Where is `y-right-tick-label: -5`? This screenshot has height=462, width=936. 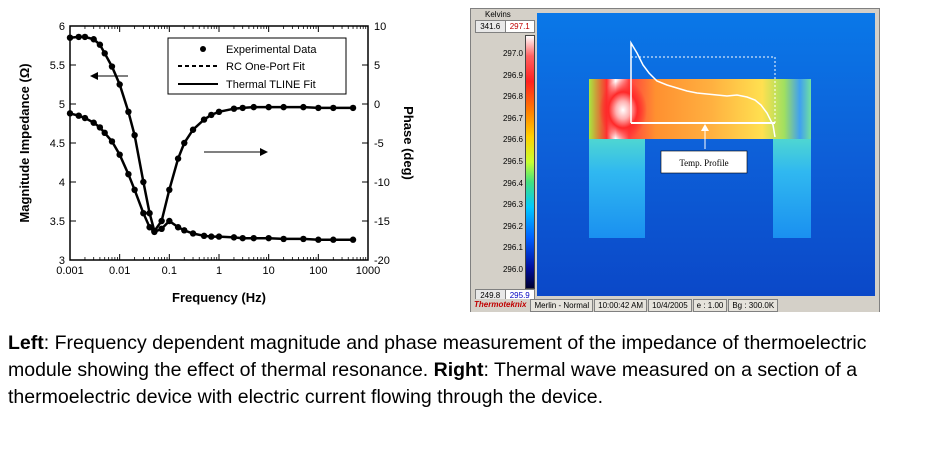
y-right-tick-label: -5 is located at coordinates (379, 144).